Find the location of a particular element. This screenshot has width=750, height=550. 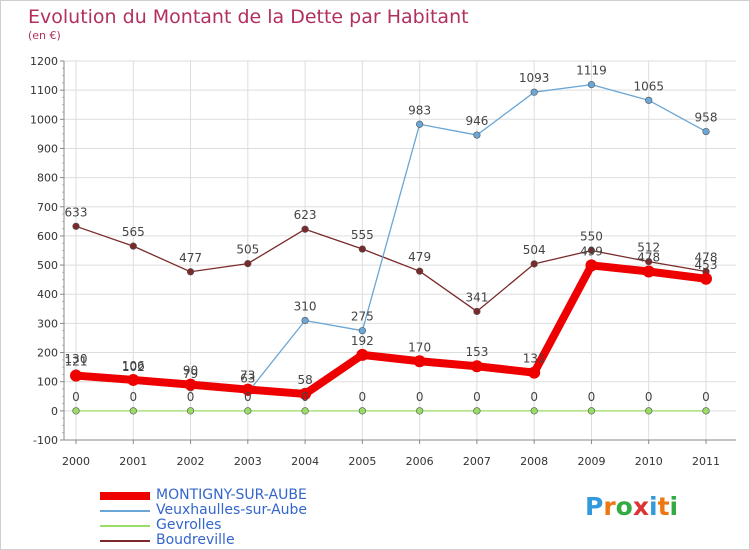

y-tick-label: 1100 is located at coordinates (44, 90).